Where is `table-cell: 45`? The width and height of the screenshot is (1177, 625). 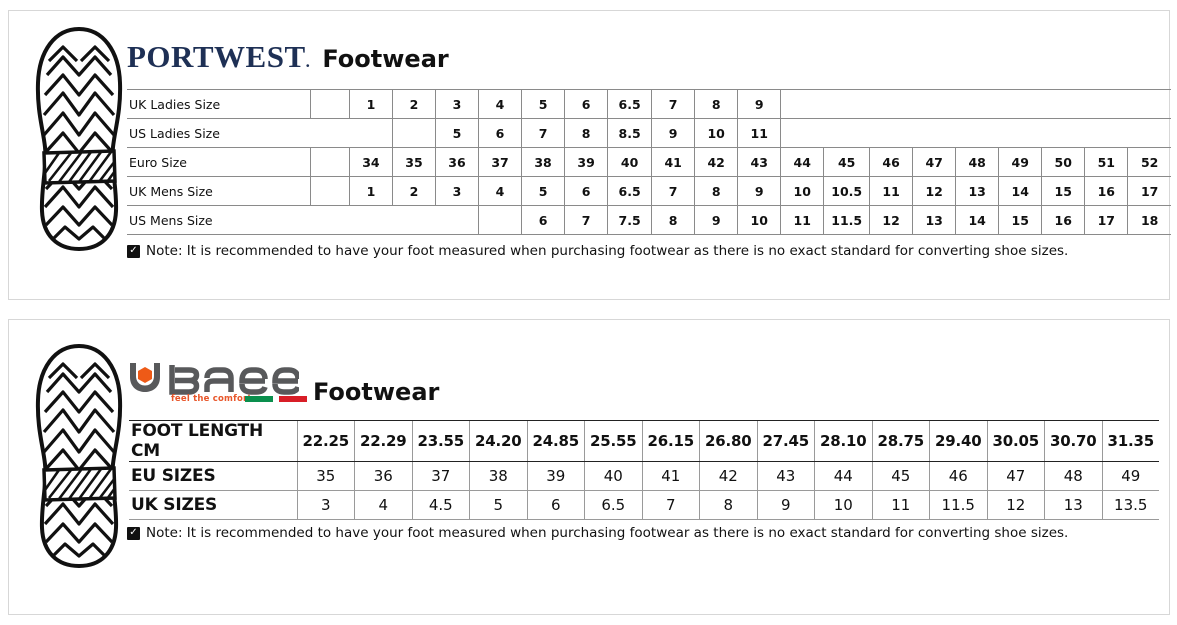 table-cell: 45 is located at coordinates (900, 476).